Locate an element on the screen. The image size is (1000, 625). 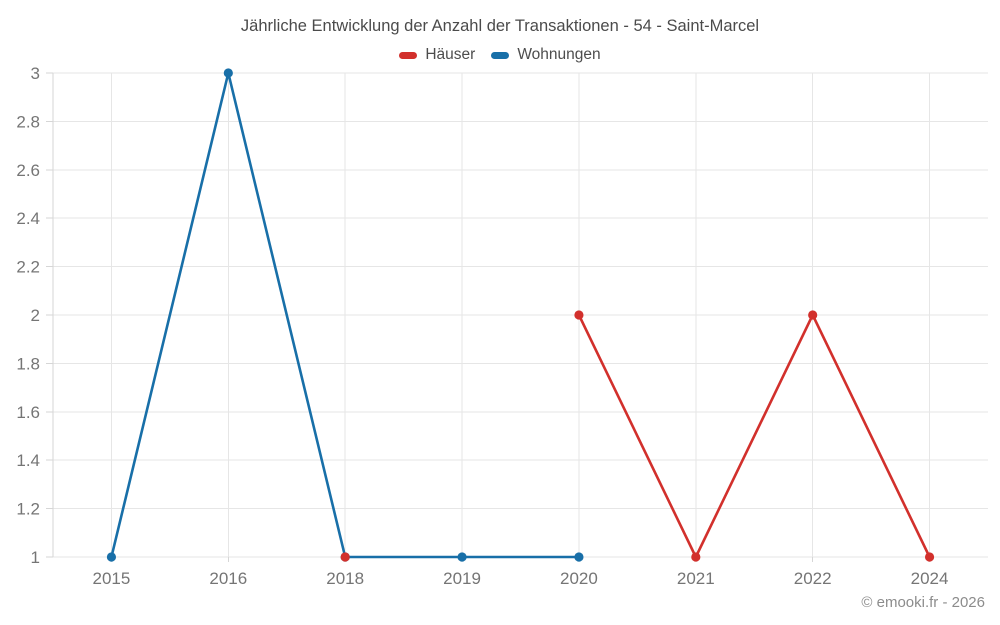
legend-label-haeuser: Häuser is located at coordinates (450, 54).